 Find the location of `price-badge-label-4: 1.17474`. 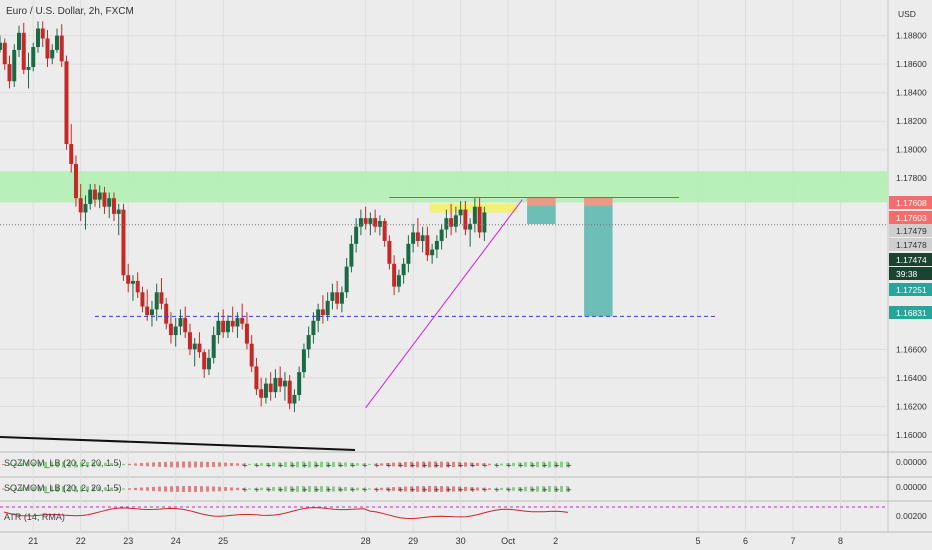

price-badge-label-4: 1.17474 is located at coordinates (911, 260).